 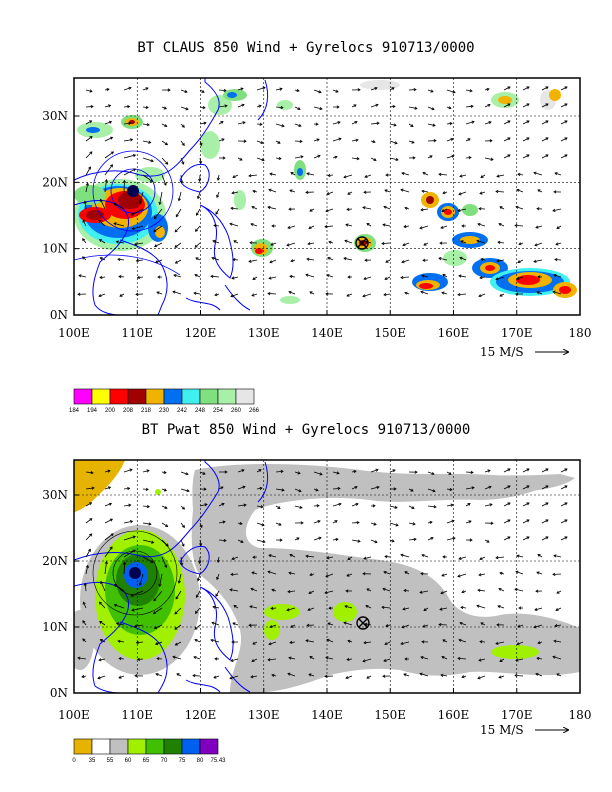 What do you see at coordinates (128, 411) in the screenshot?
I see `colorbar-label: 208` at bounding box center [128, 411].